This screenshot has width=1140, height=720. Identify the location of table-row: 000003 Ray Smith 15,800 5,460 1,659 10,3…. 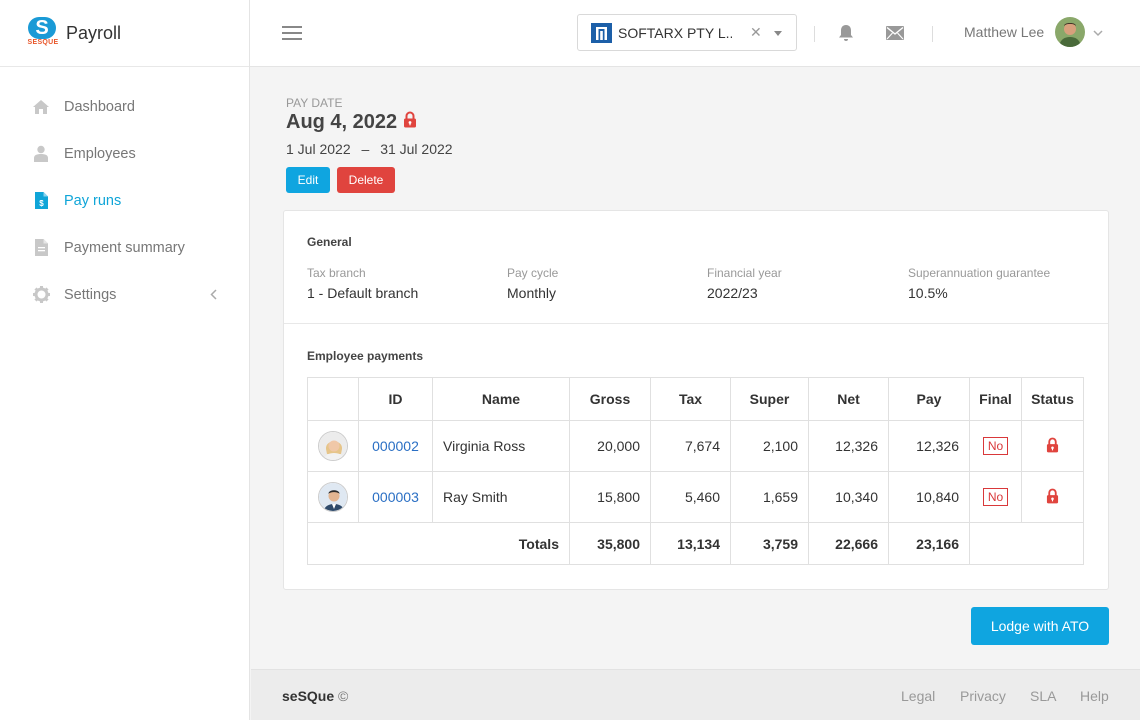
(695, 497).